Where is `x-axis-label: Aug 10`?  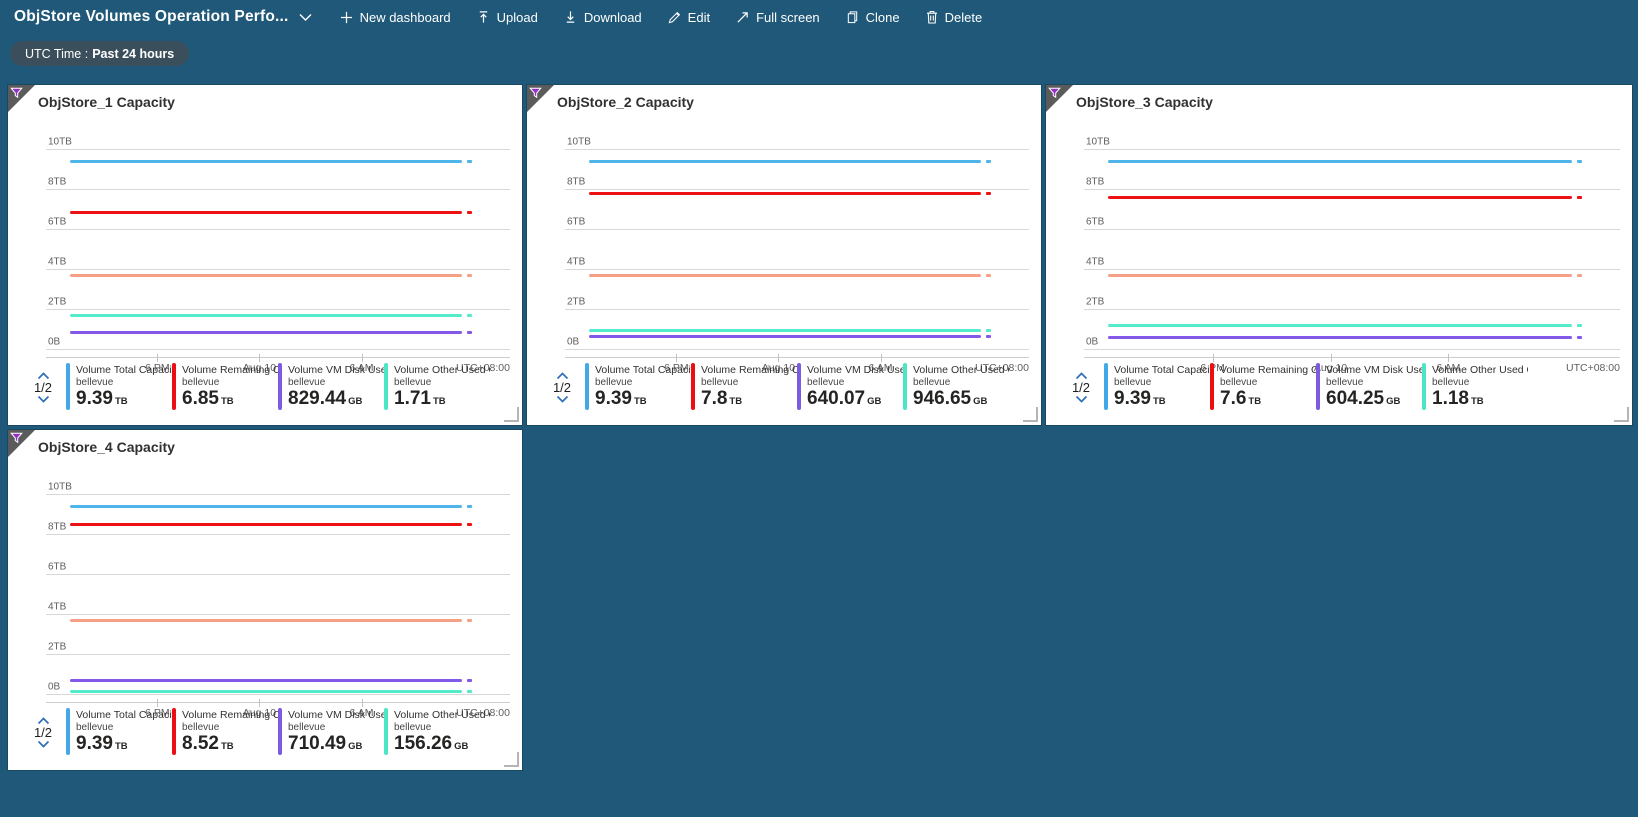
x-axis-label: Aug 10 is located at coordinates (778, 368).